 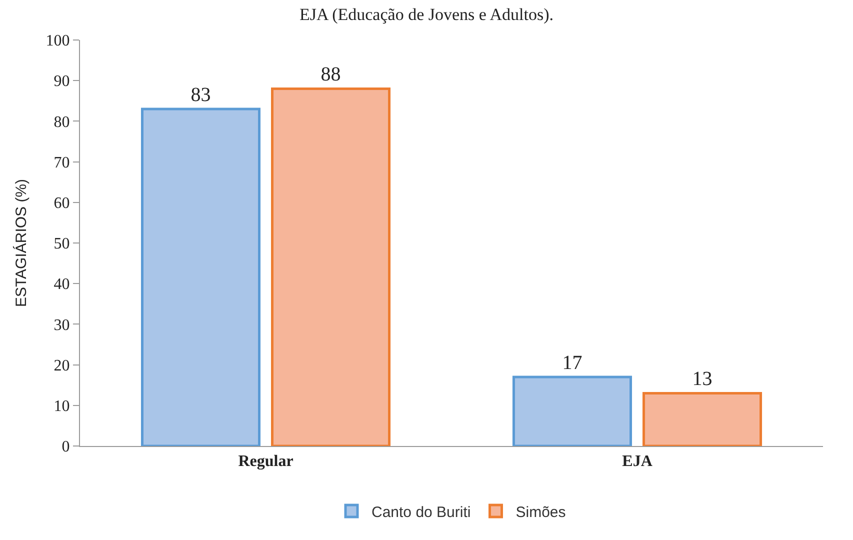 I want to click on x-tick-label: EJA, so click(x=637, y=461).